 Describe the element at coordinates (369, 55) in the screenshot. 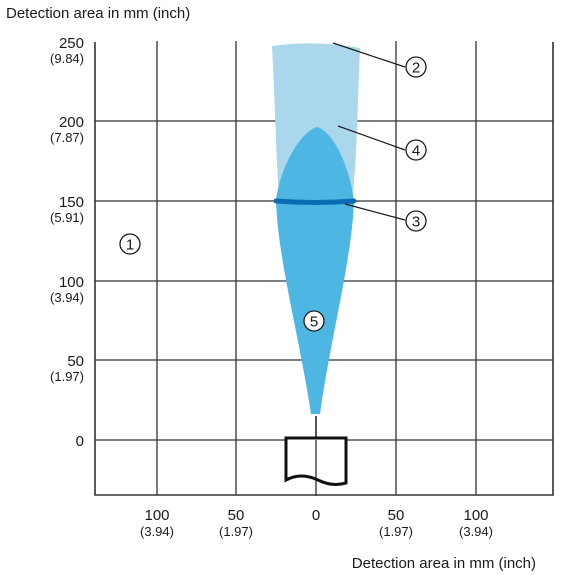

I see `callout-2-leader` at that location.